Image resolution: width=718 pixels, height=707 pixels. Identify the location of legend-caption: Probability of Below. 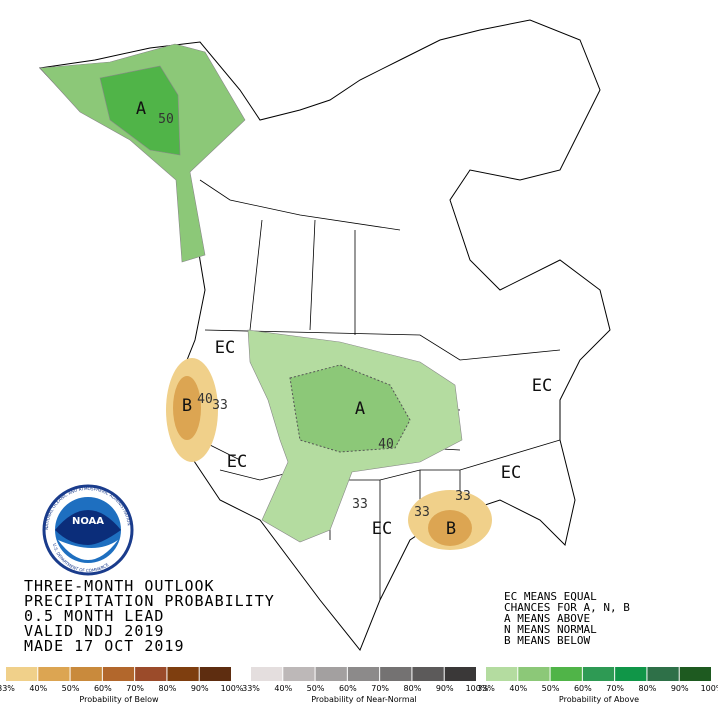
(119, 699).